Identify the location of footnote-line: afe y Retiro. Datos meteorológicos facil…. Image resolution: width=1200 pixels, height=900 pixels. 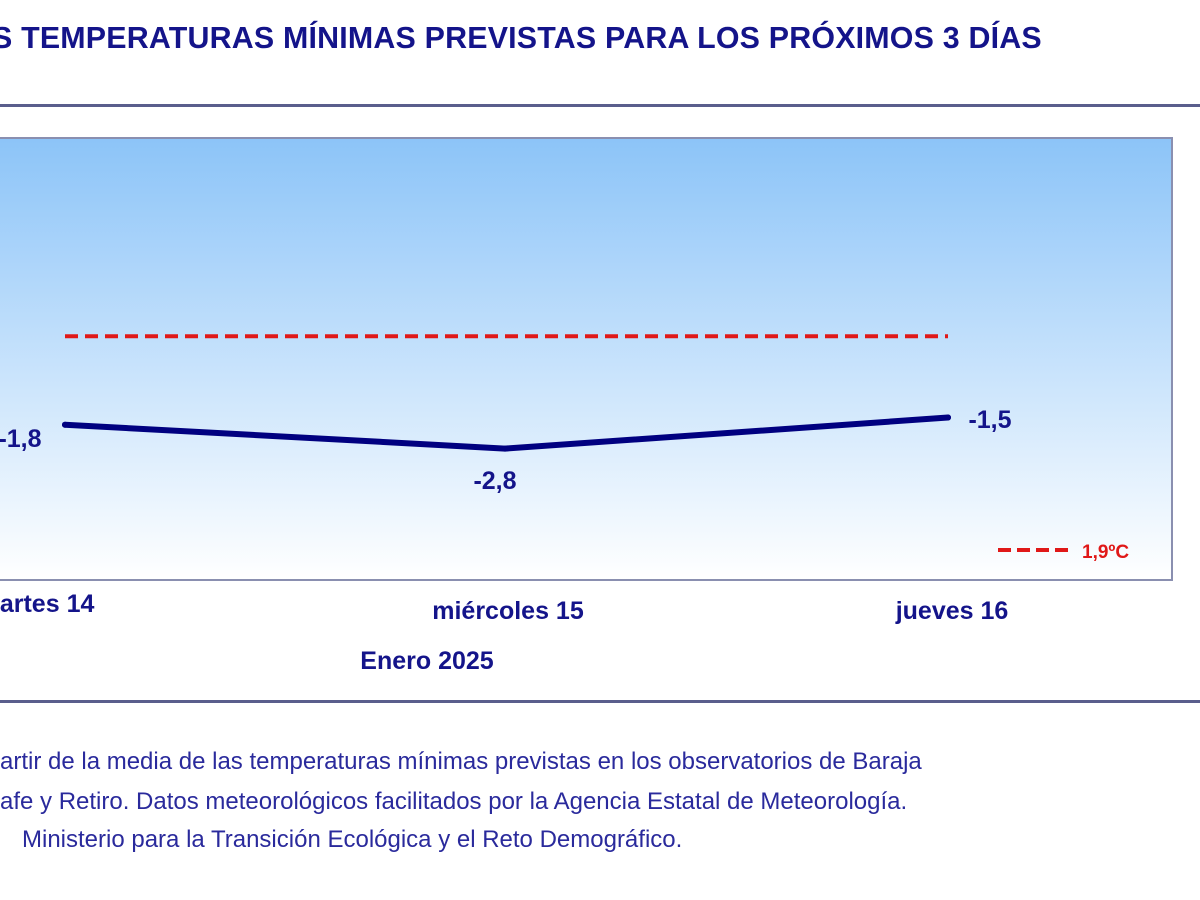
(454, 801).